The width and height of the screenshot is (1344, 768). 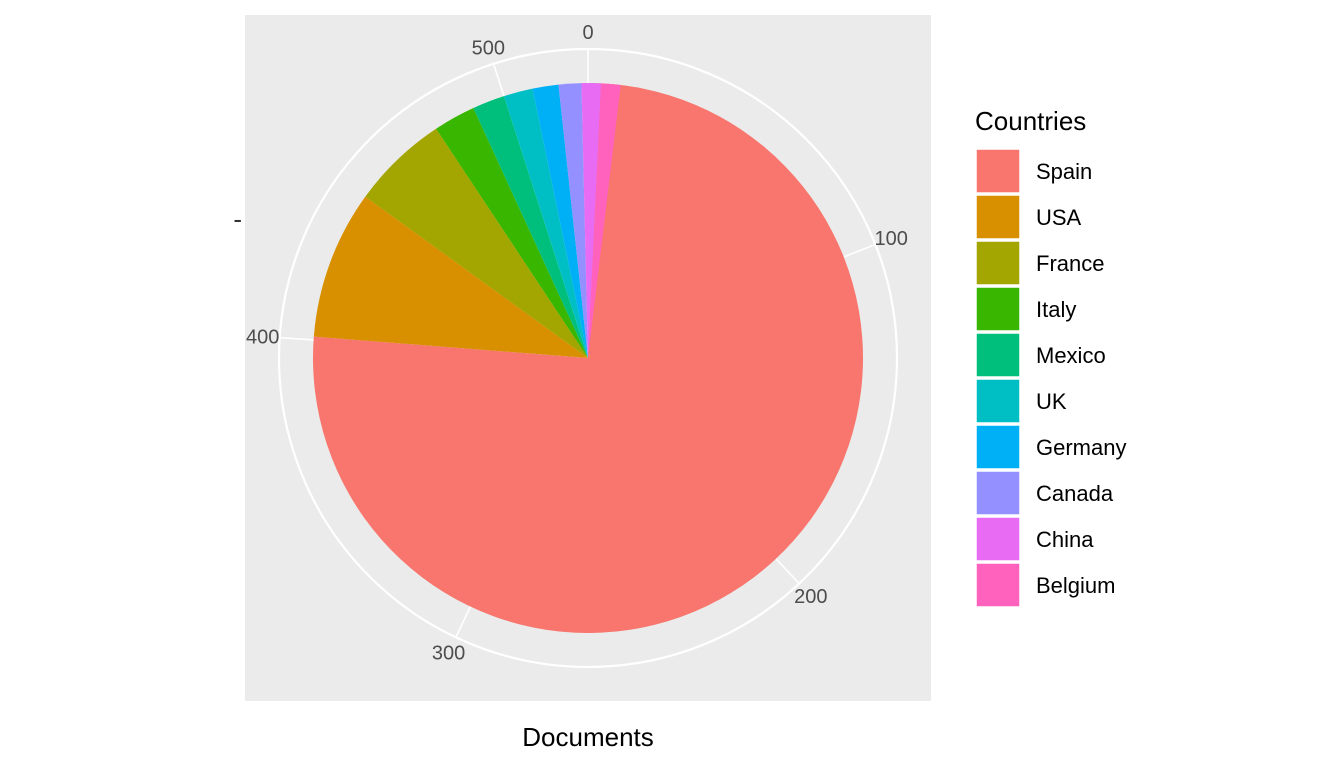 What do you see at coordinates (998, 493) in the screenshot?
I see `legend-key-canada` at bounding box center [998, 493].